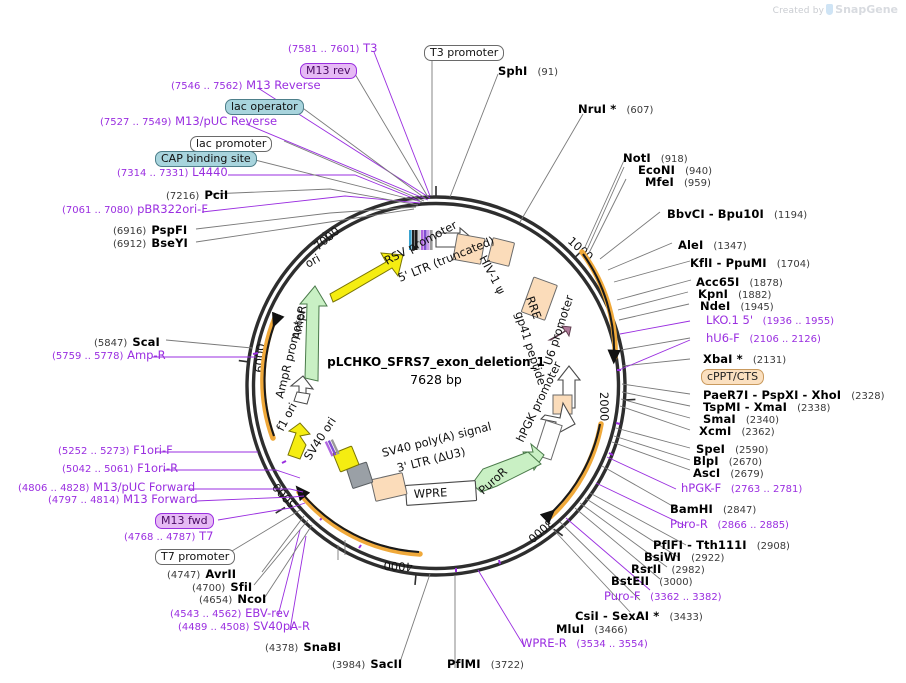  I want to click on snapgene-watermark: Created by SnapGene, so click(835, 9).